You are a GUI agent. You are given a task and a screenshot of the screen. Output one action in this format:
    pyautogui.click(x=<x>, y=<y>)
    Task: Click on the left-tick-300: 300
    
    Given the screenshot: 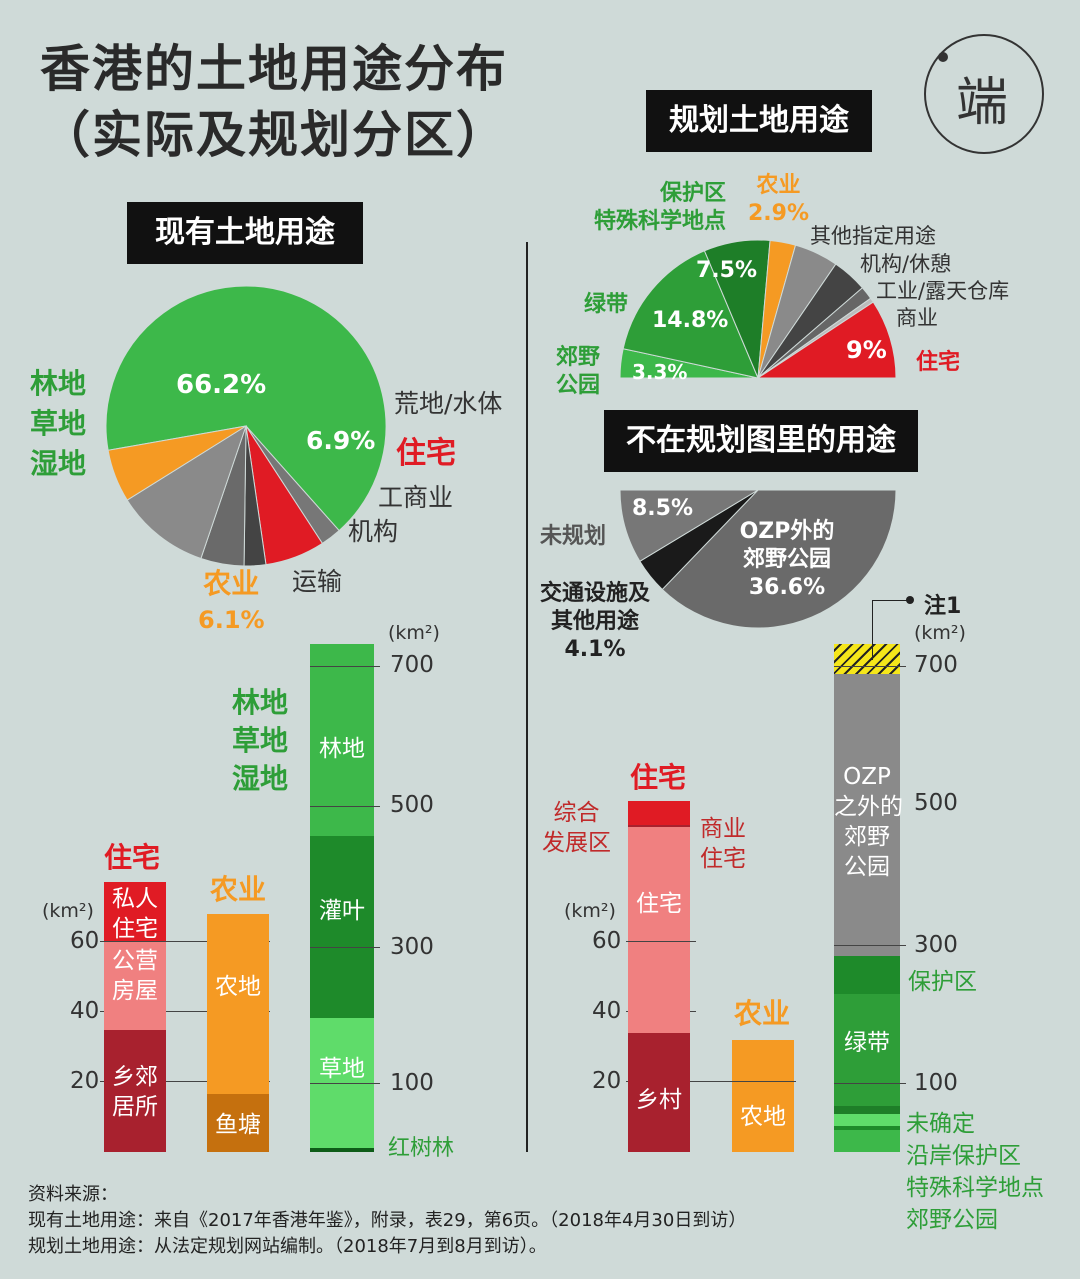 What is the action you would take?
    pyautogui.click(x=412, y=947)
    